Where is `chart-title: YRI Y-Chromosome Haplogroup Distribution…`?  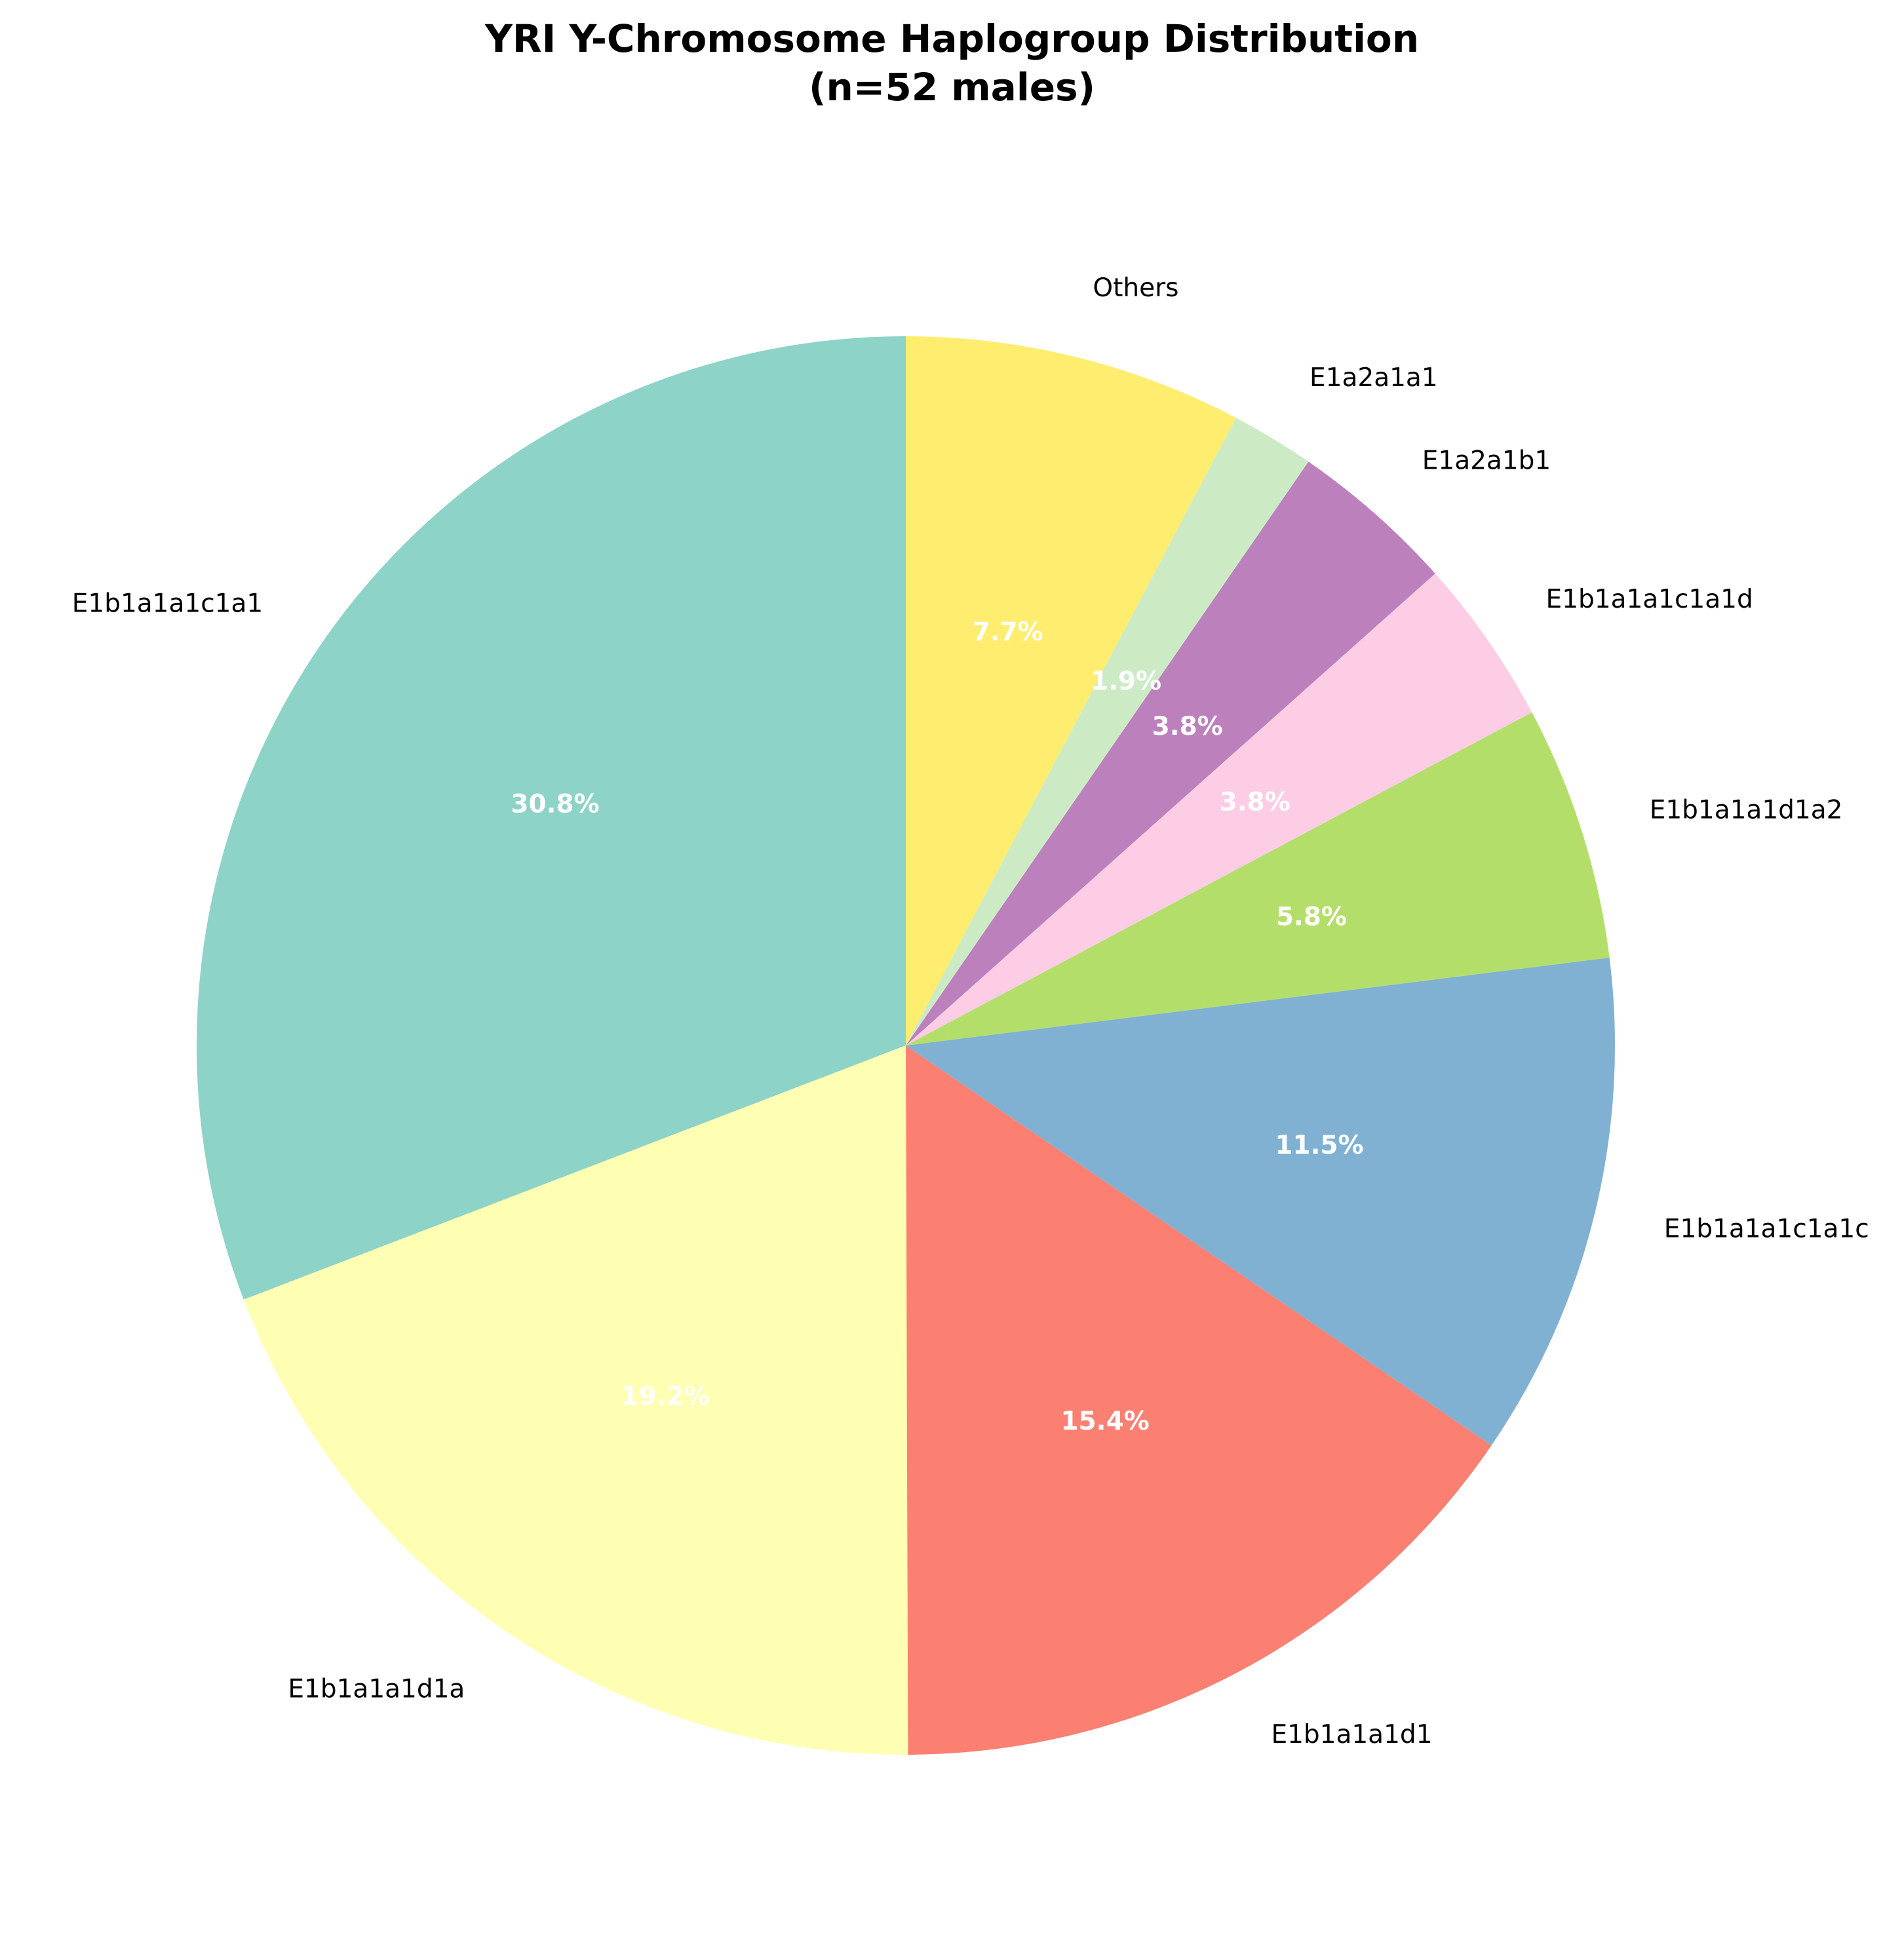 chart-title: YRI Y-Chromosome Haplogroup Distribution… is located at coordinates (952, 62).